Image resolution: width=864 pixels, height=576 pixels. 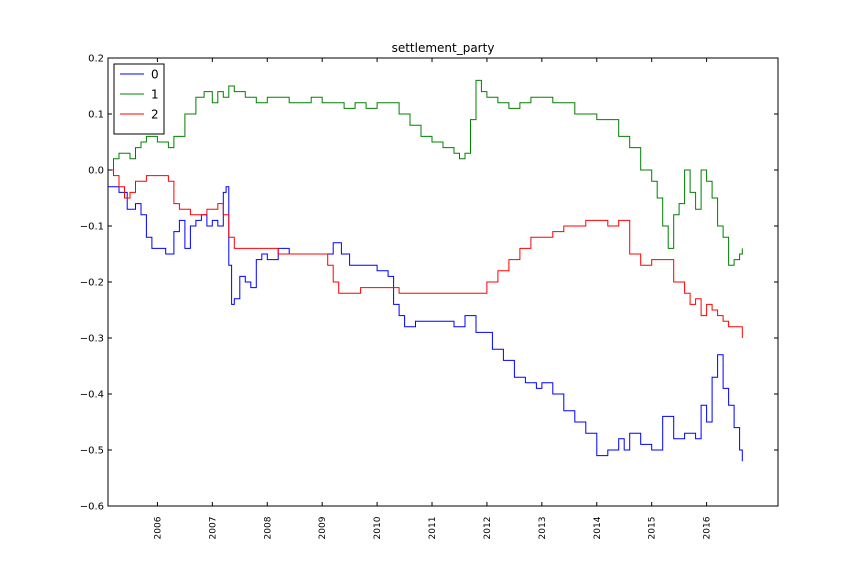 I want to click on legend: 0 1 2, so click(x=139, y=99).